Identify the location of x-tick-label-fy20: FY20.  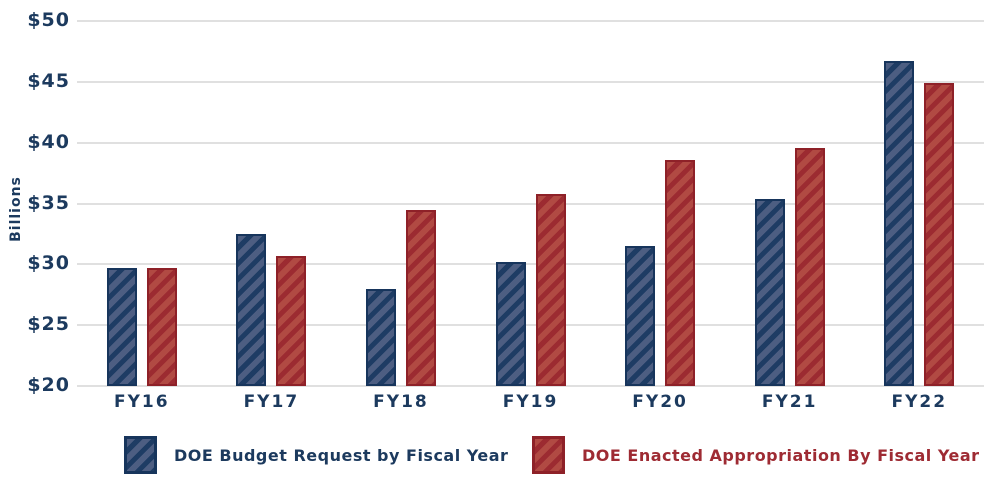
(660, 402).